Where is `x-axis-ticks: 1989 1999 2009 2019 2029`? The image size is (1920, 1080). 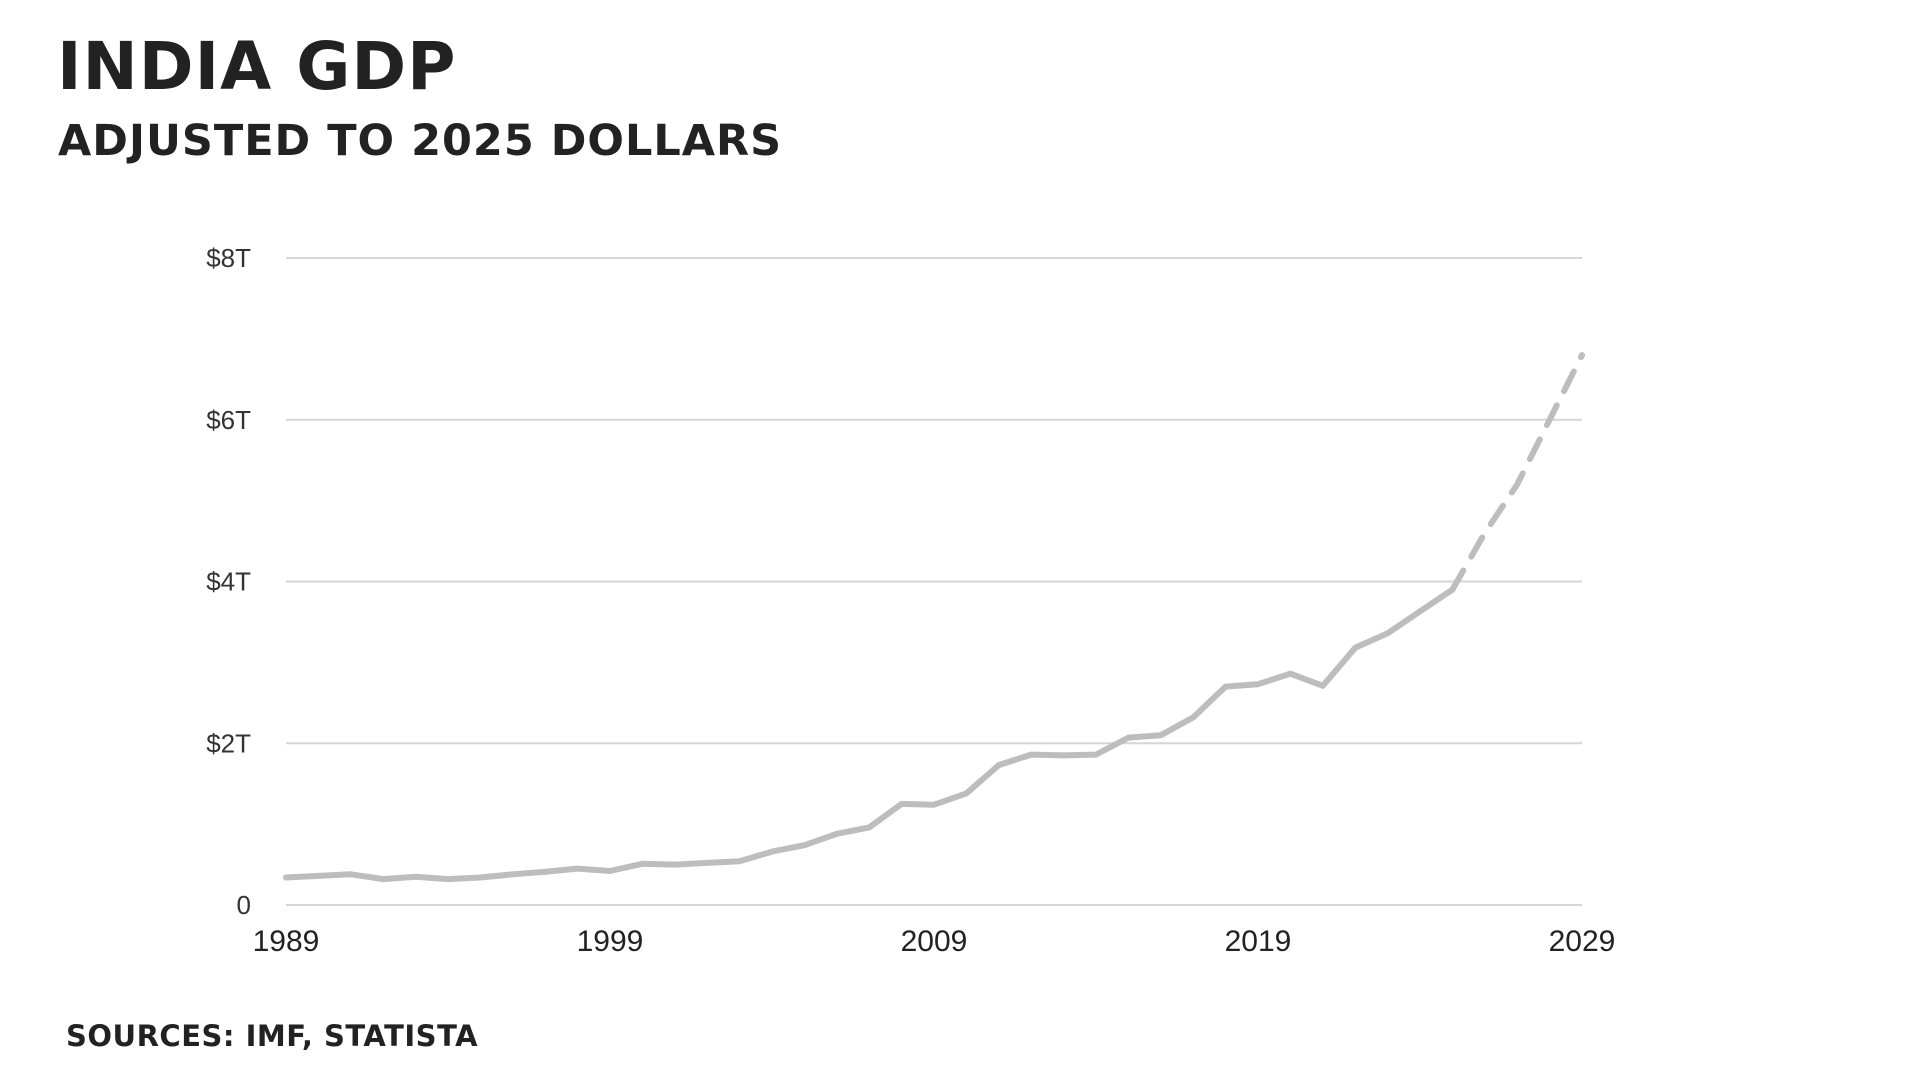
x-axis-ticks: 1989 1999 2009 2019 2029 is located at coordinates (934, 941).